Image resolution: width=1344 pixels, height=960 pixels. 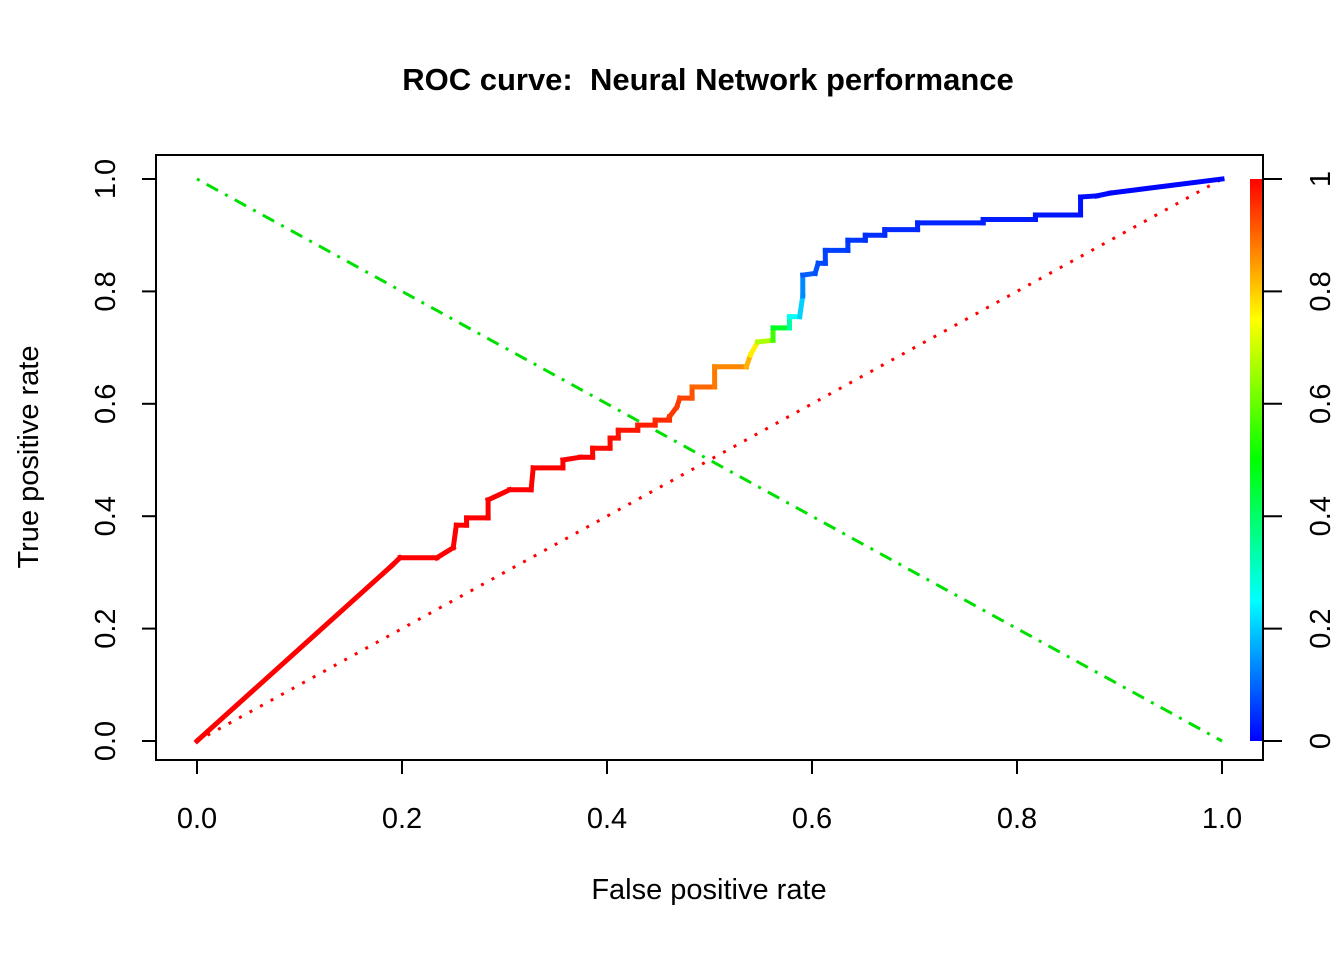 I want to click on x-tick-label: 0.2, so click(x=402, y=819).